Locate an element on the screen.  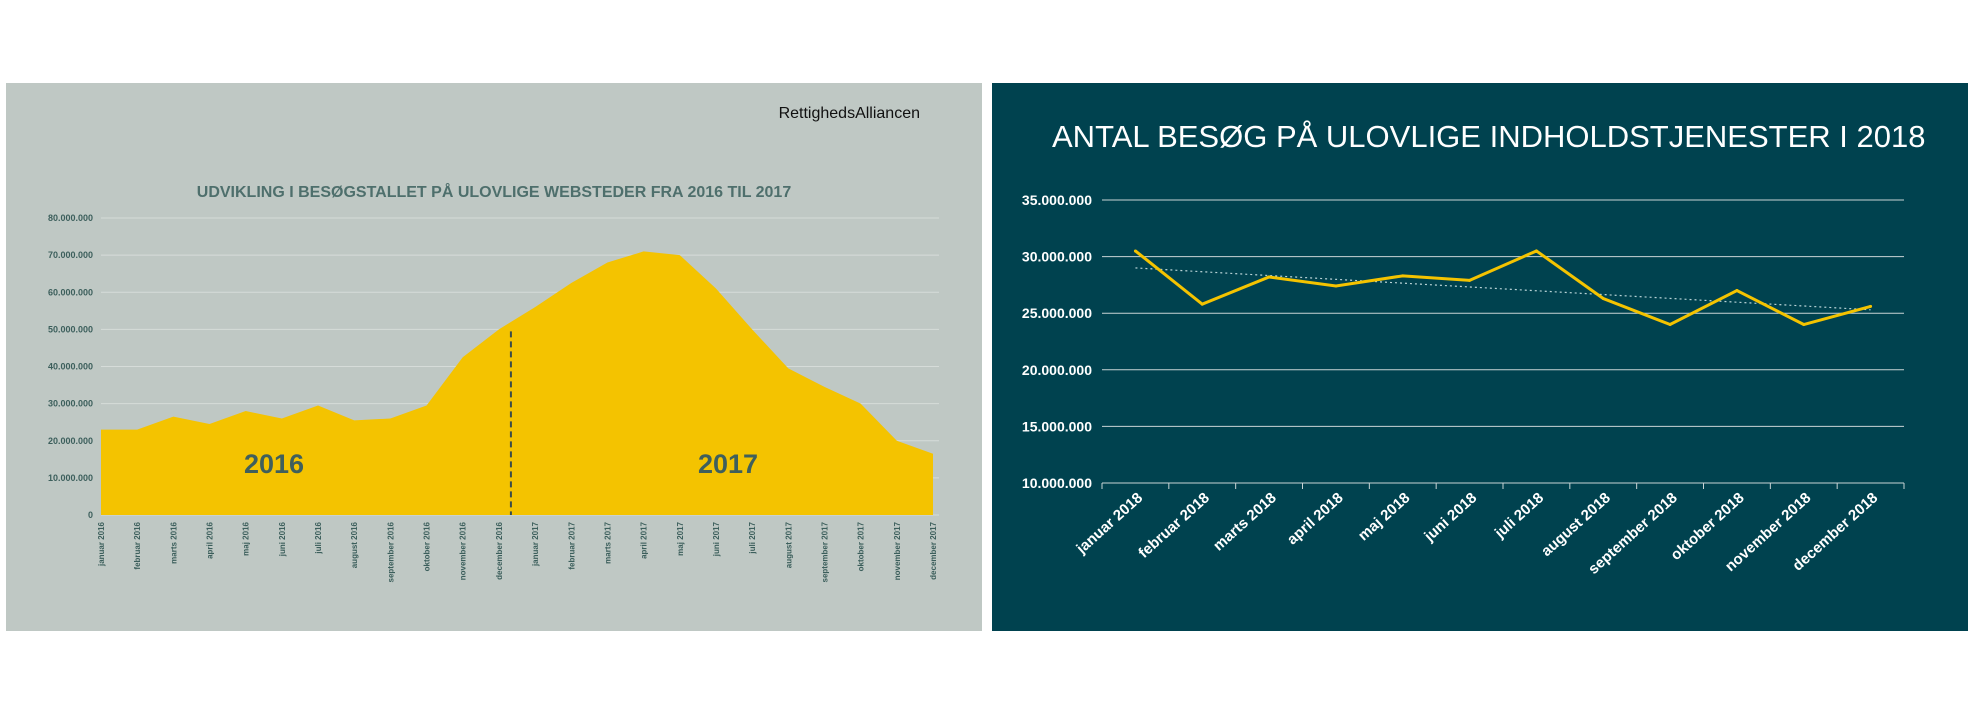
x-tick-label: september 2016 is located at coordinates (390, 551).